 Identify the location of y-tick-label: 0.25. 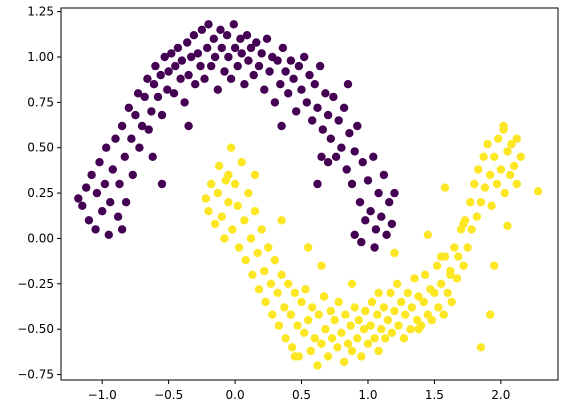
(40, 193).